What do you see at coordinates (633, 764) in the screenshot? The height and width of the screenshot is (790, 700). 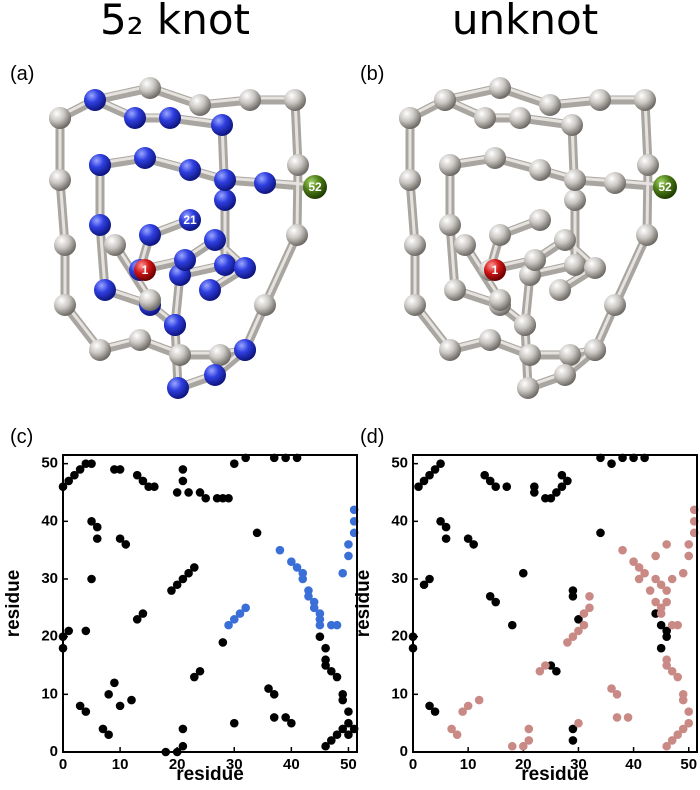 I see `x-tick-label: 40` at bounding box center [633, 764].